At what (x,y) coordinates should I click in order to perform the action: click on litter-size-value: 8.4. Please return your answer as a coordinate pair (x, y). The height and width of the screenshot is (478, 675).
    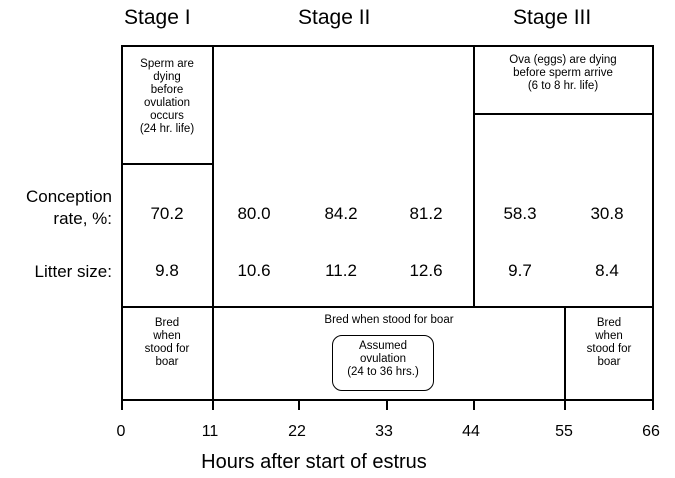
    Looking at the image, I should click on (607, 270).